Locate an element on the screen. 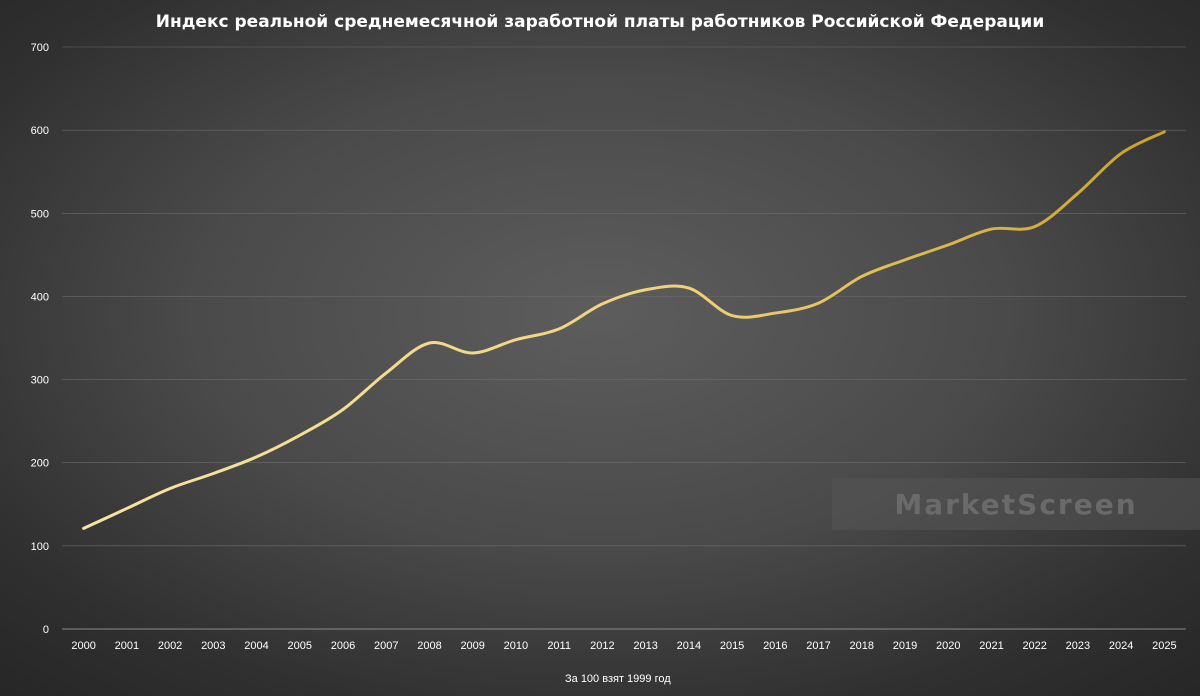 This screenshot has width=1200, height=696. data-point-2021 is located at coordinates (991, 229).